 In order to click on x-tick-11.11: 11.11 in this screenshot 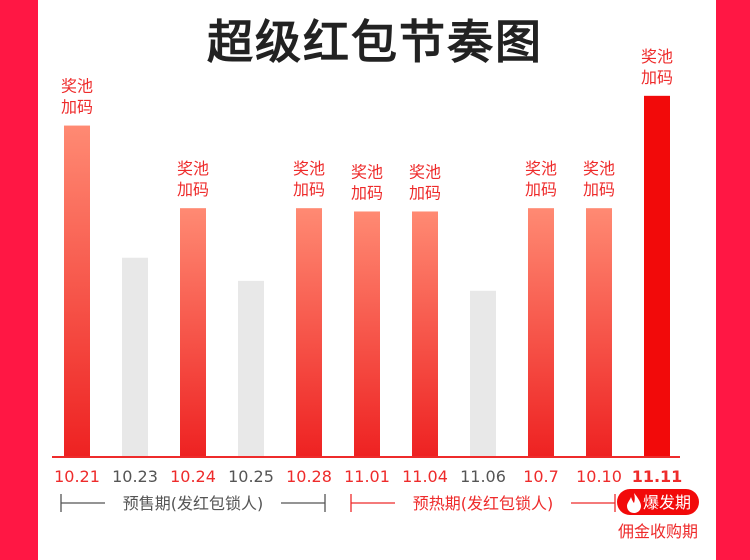, I will do `click(657, 476)`.